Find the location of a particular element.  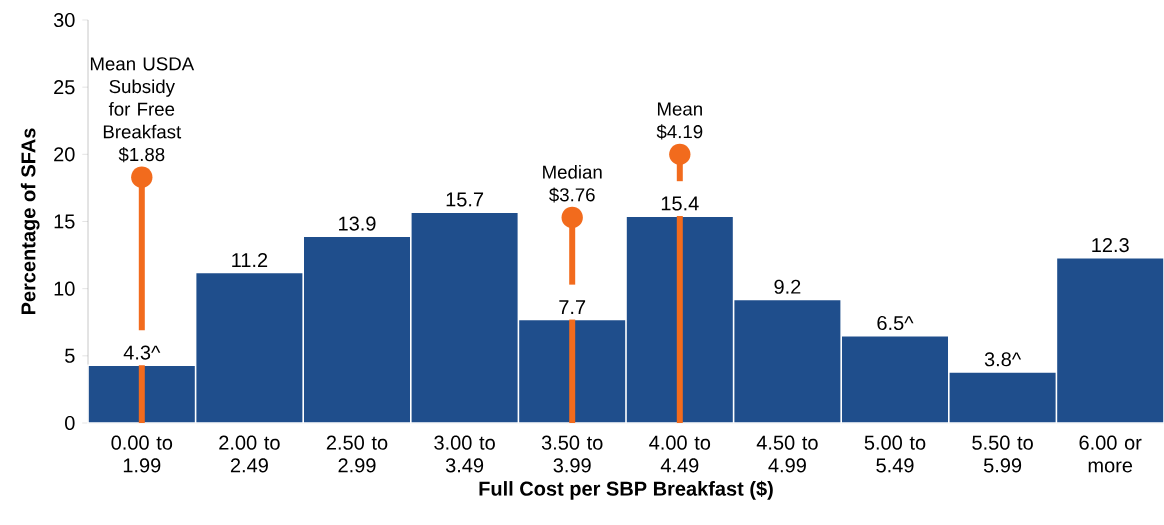

y-tick-label: 0 is located at coordinates (70, 423).